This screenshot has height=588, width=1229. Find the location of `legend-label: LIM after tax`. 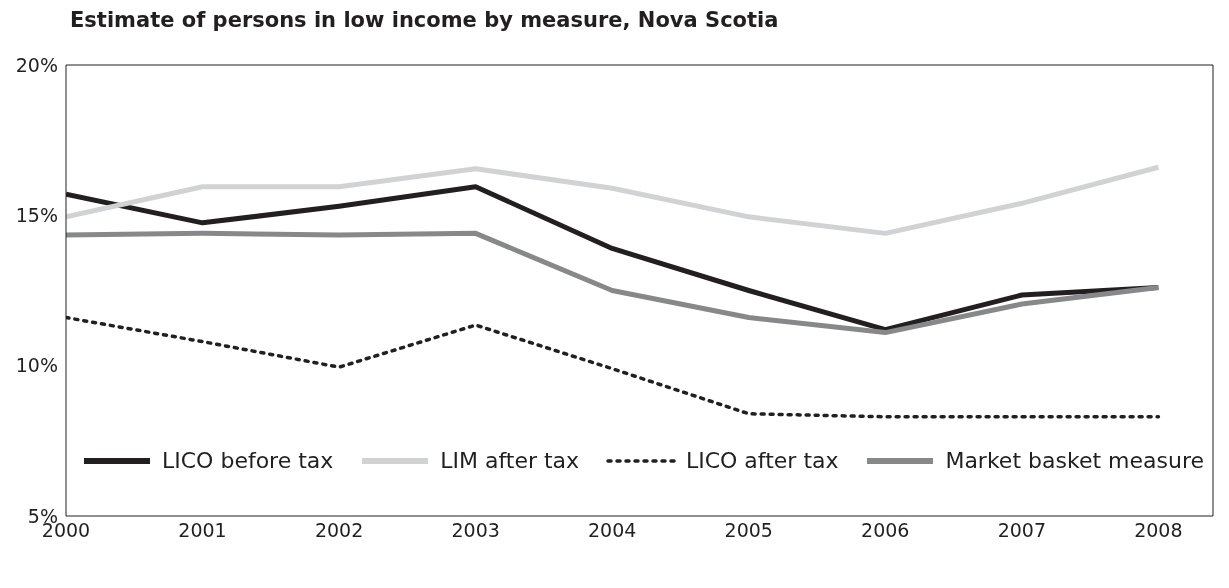

legend-label: LIM after tax is located at coordinates (510, 460).